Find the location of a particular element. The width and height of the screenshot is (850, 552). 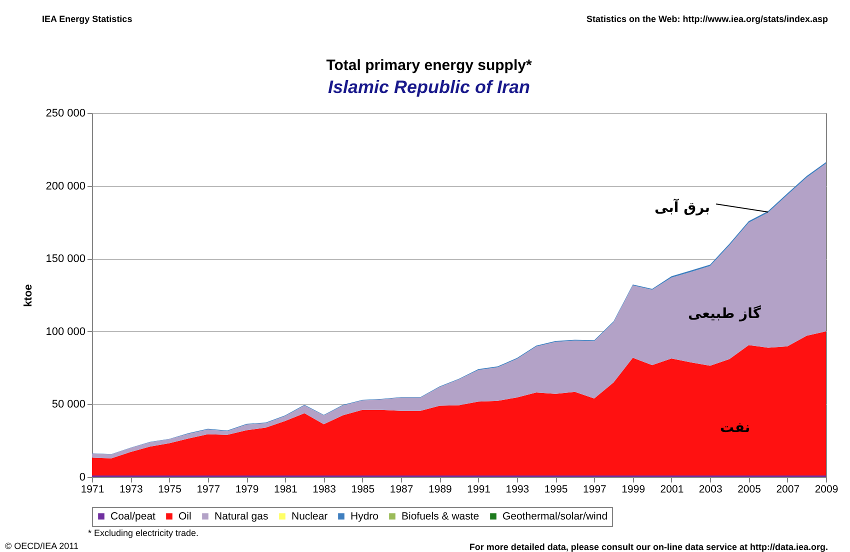

x-tick-label: 1973 is located at coordinates (131, 490).